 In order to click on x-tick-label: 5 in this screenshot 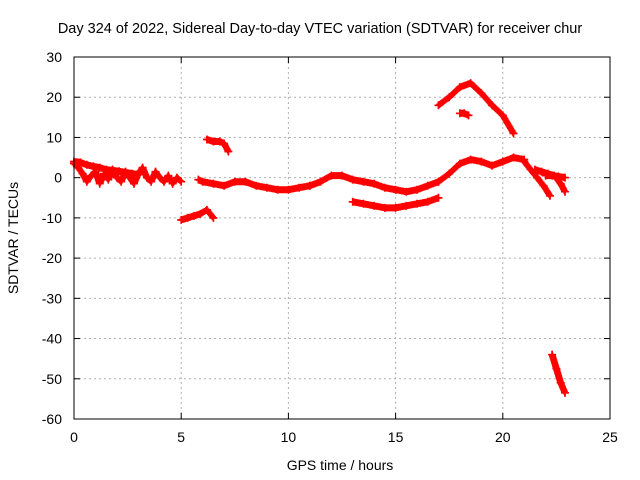, I will do `click(181, 437)`.